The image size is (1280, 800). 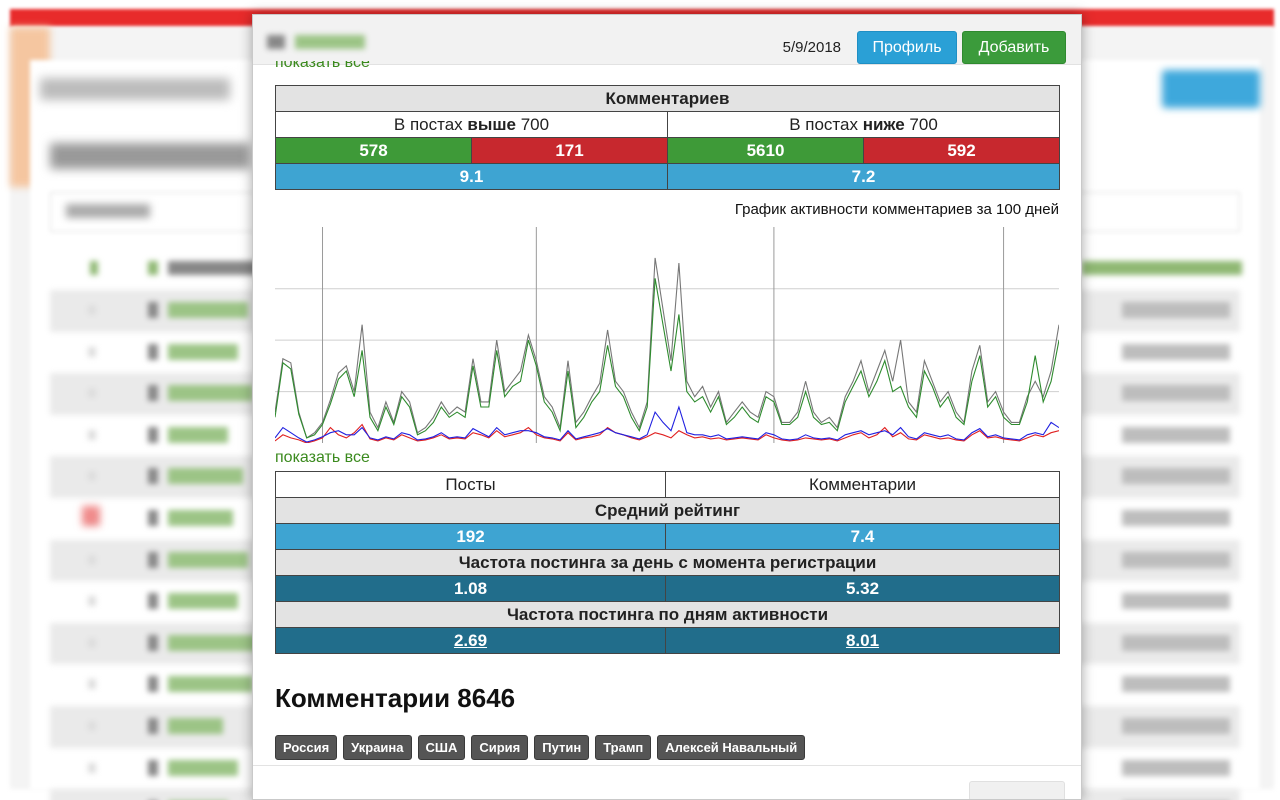 What do you see at coordinates (667, 614) in the screenshot?
I see `frequency-active-days-title: Частота постинга по дням активности` at bounding box center [667, 614].